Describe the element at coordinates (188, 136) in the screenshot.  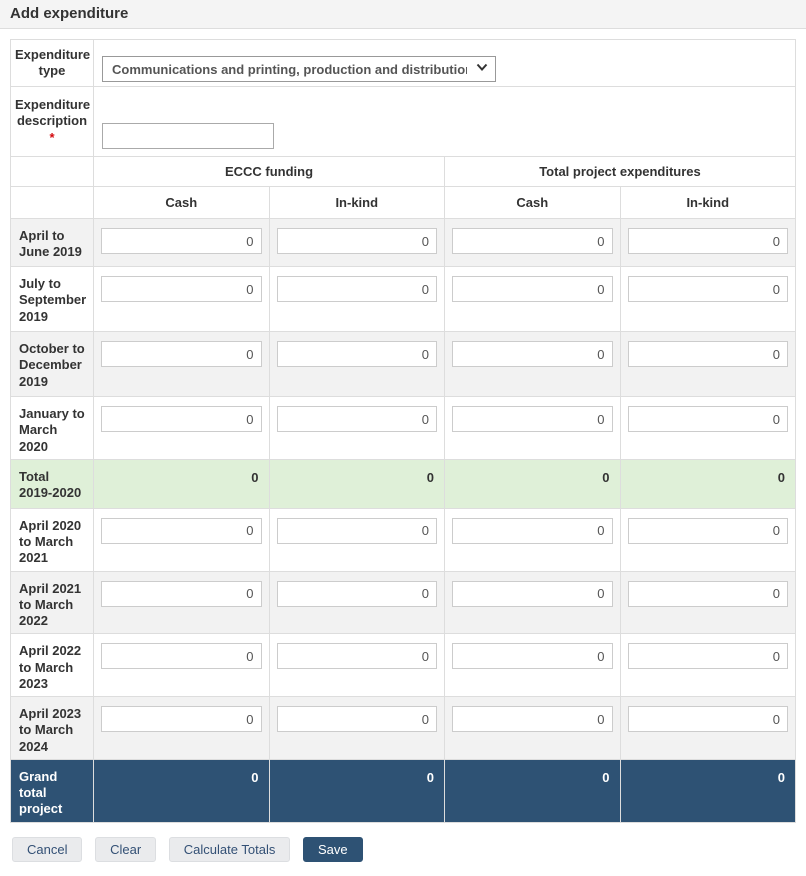
I see `expenditure-description-input` at that location.